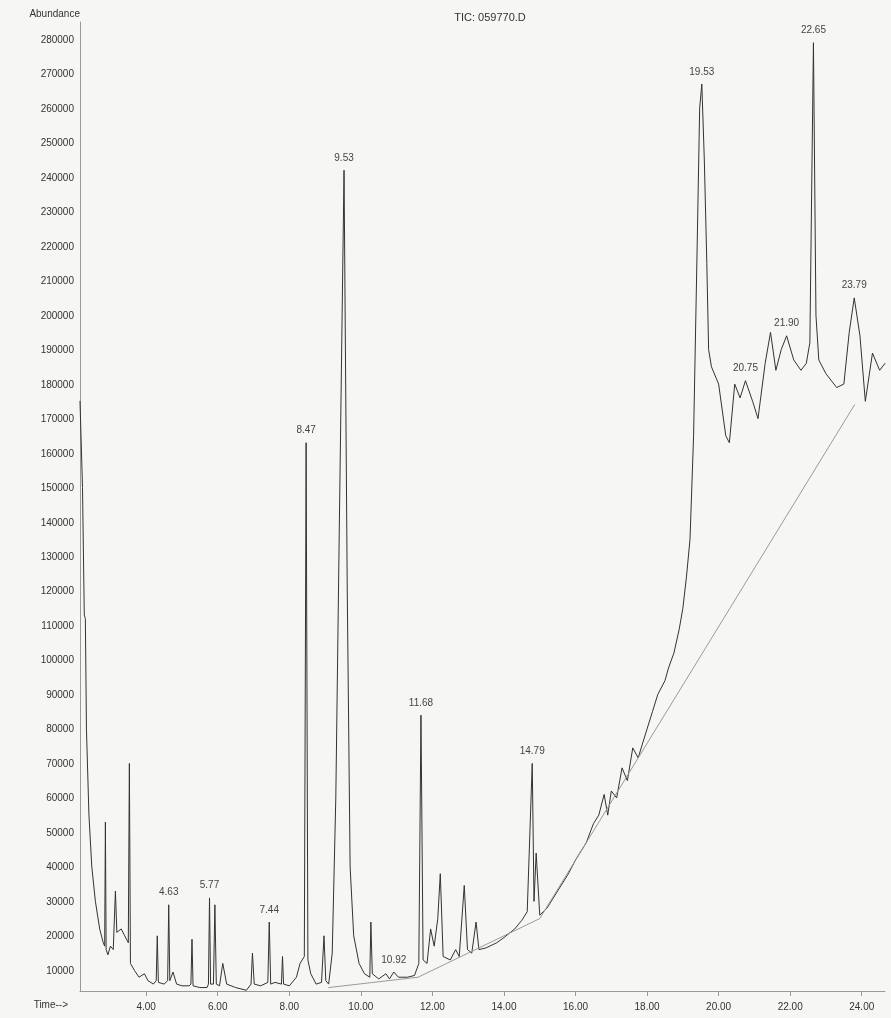  I want to click on y-tick-label: 60000, so click(60, 798).